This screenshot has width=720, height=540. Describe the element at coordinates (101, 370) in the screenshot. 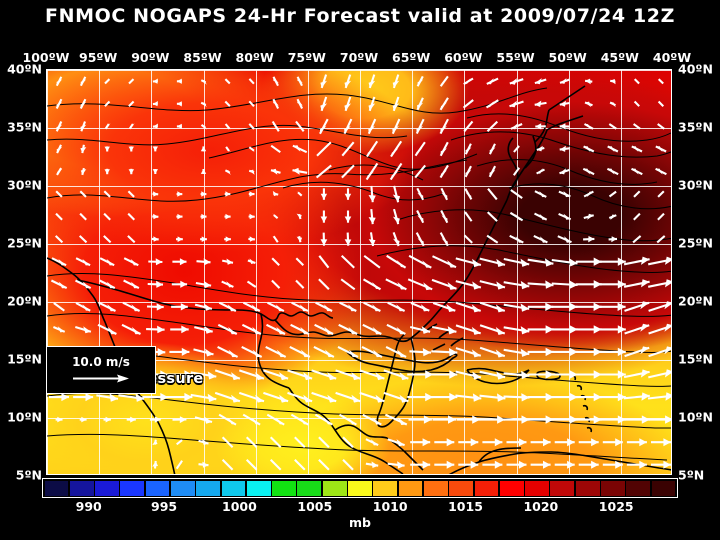

I see `wind-scale-legend: 10.0 m/s` at that location.